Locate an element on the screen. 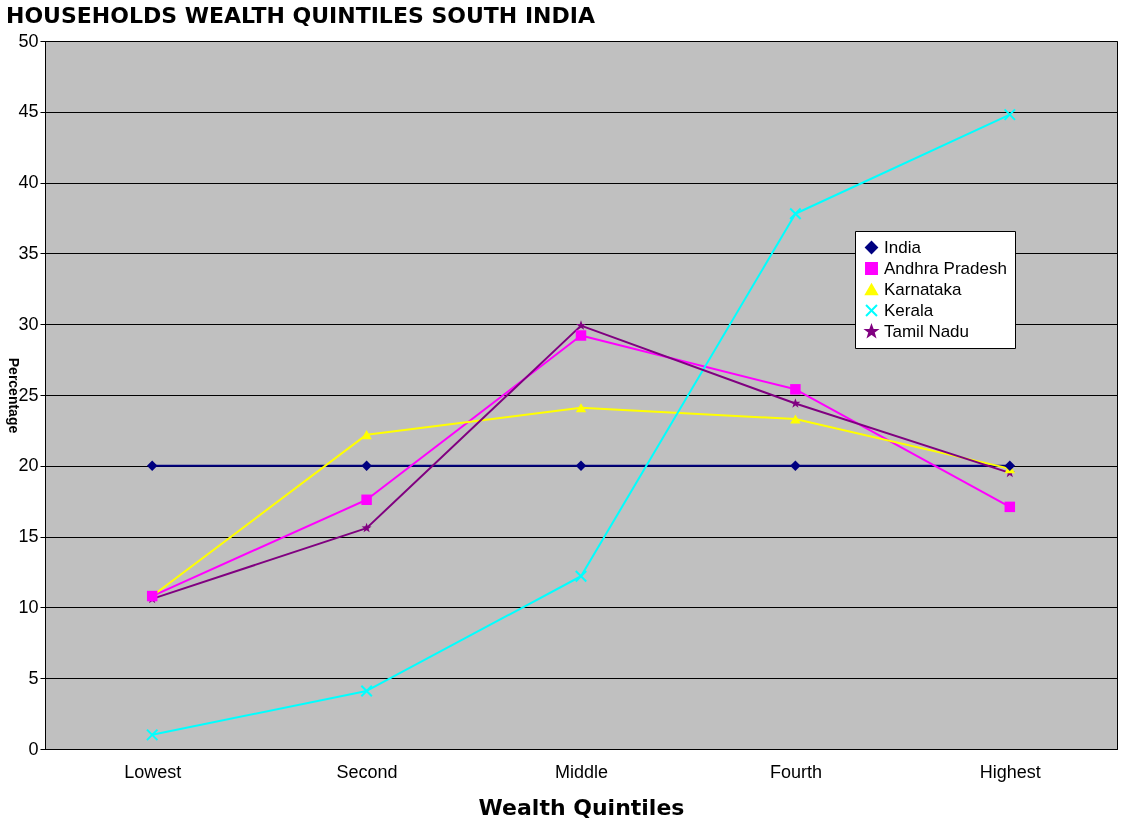 The image size is (1122, 823). x-tick-label: Highest is located at coordinates (1010, 771).